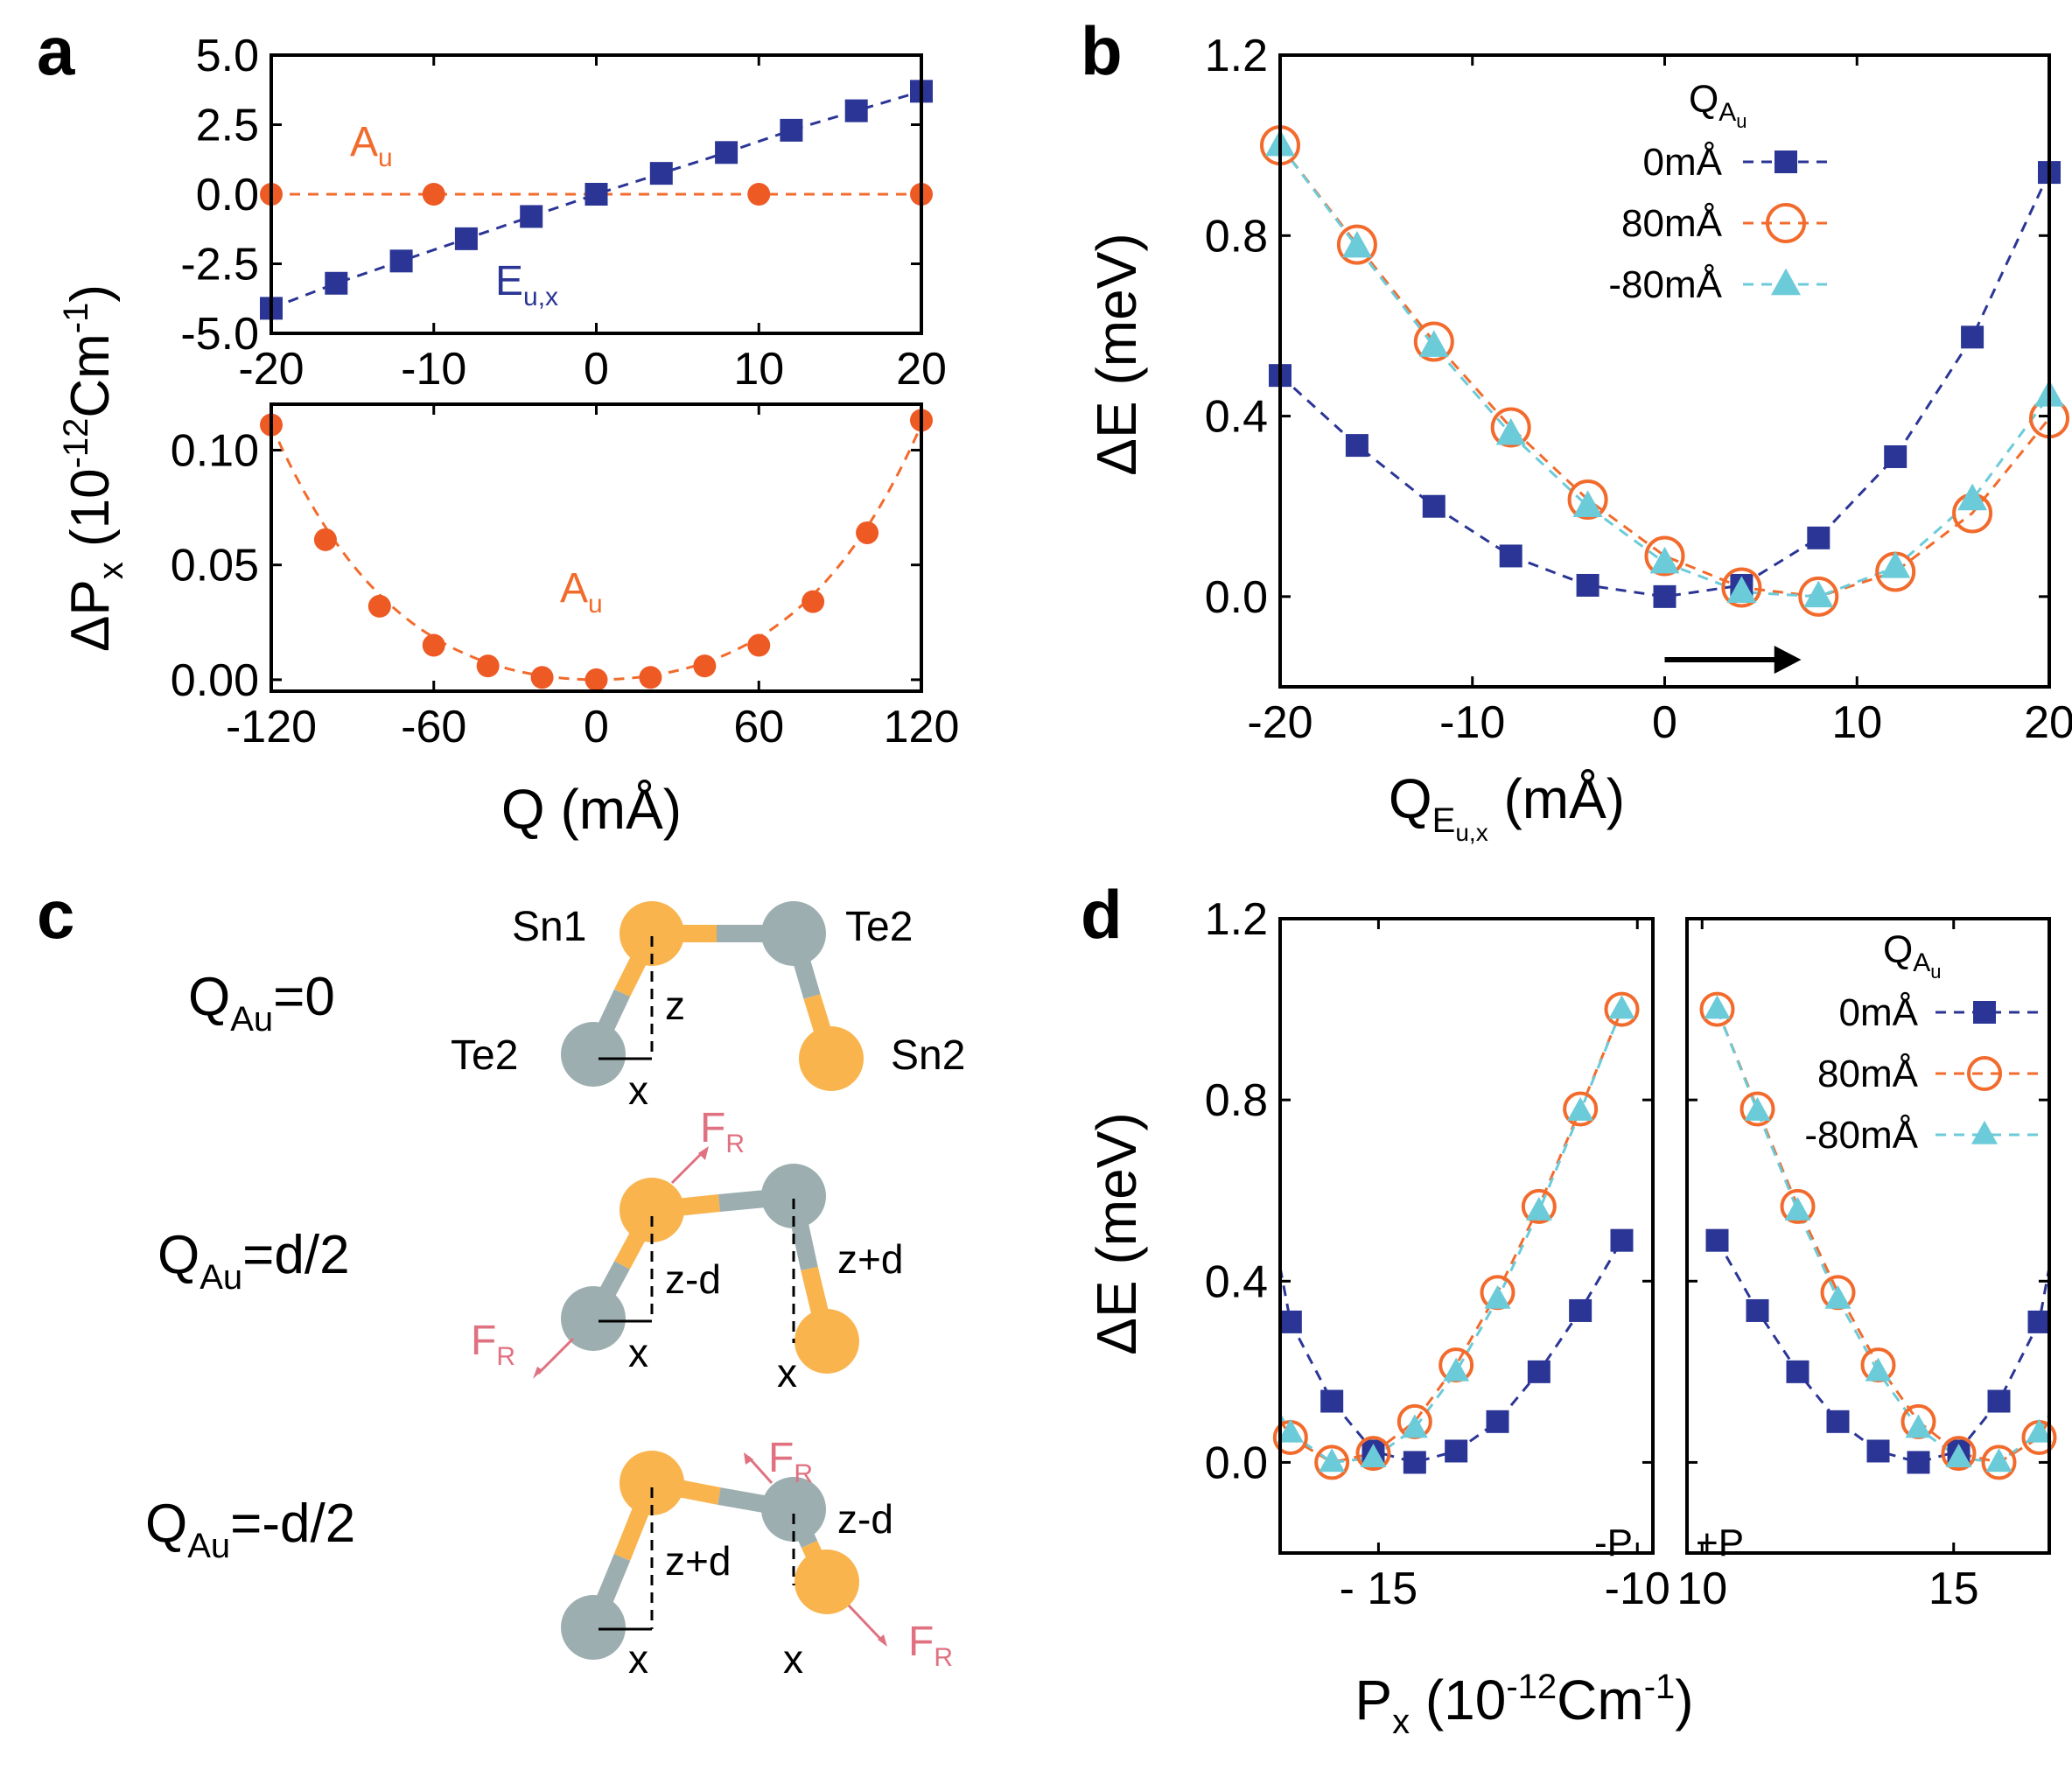  I want to click on legend-d-item-1: 80mÅ, so click(1868, 1074).